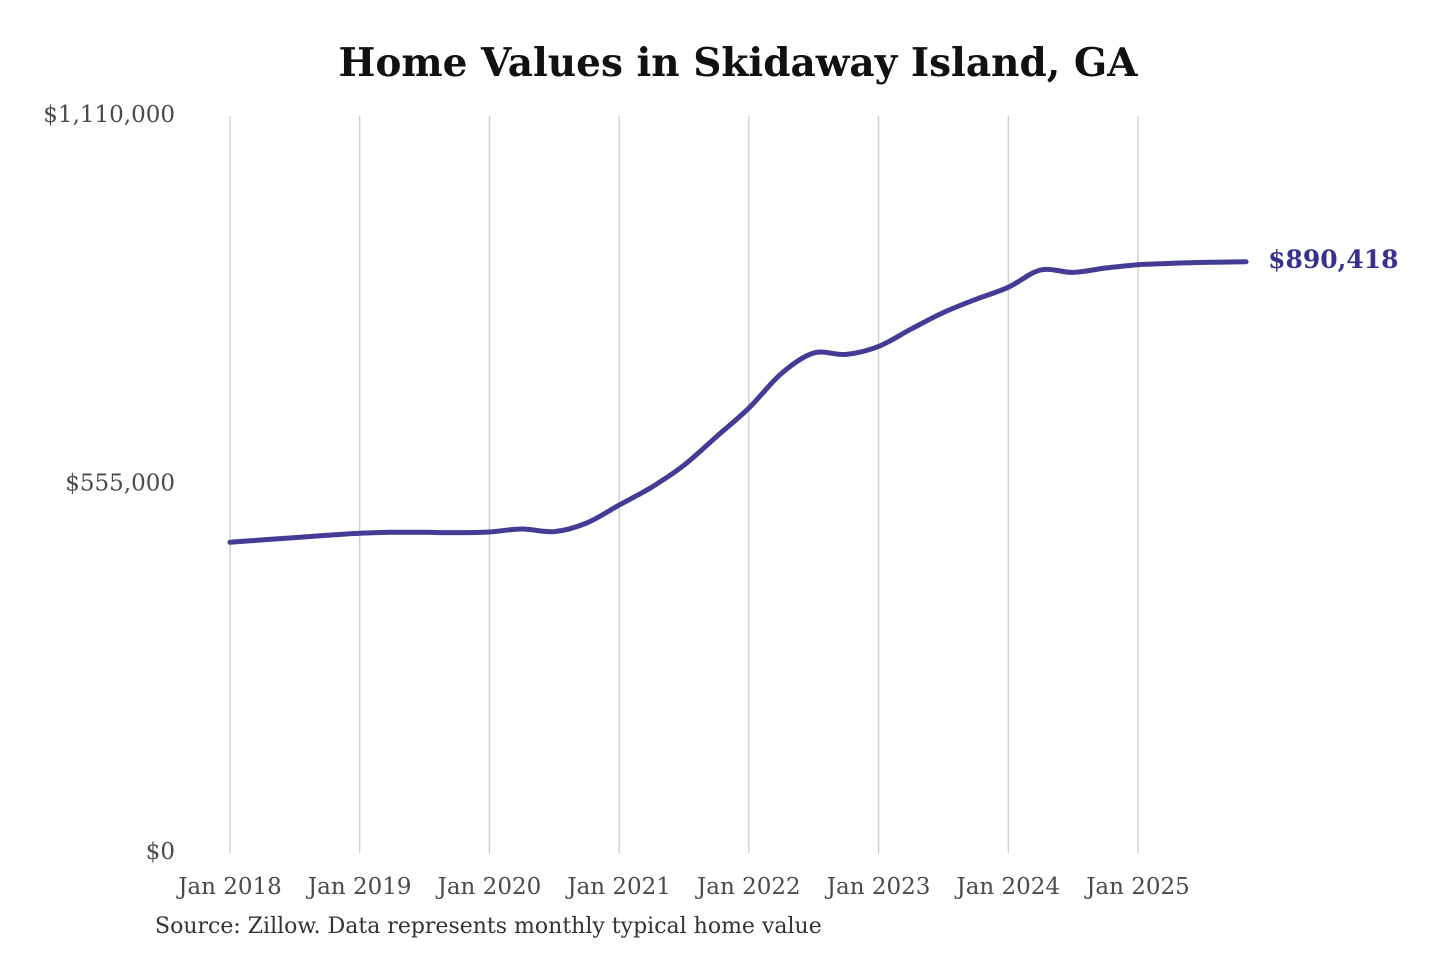 This screenshot has height=960, width=1440. I want to click on chart-title: Home Values in Skidaway Island, GA, so click(738, 63).